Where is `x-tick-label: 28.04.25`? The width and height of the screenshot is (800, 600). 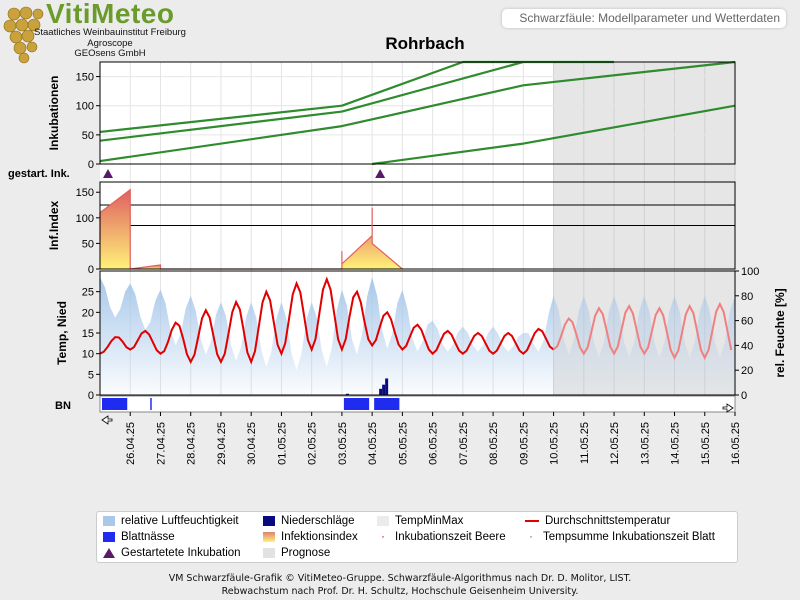
x-tick-label: 28.04.25 is located at coordinates (192, 443).